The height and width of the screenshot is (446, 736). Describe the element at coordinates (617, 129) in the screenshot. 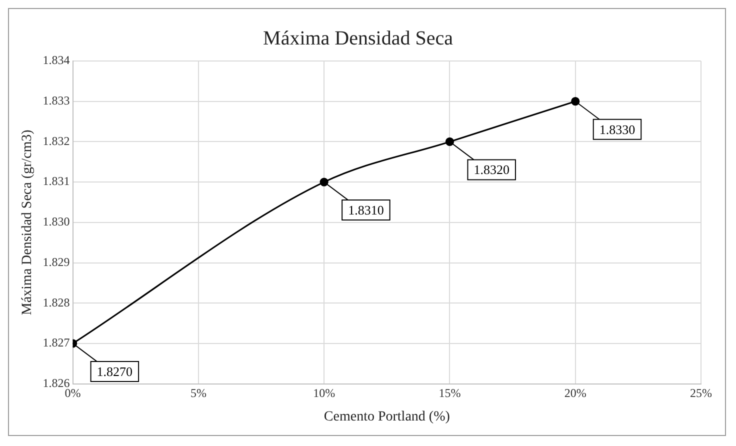

I see `data-label: 1.8330` at that location.